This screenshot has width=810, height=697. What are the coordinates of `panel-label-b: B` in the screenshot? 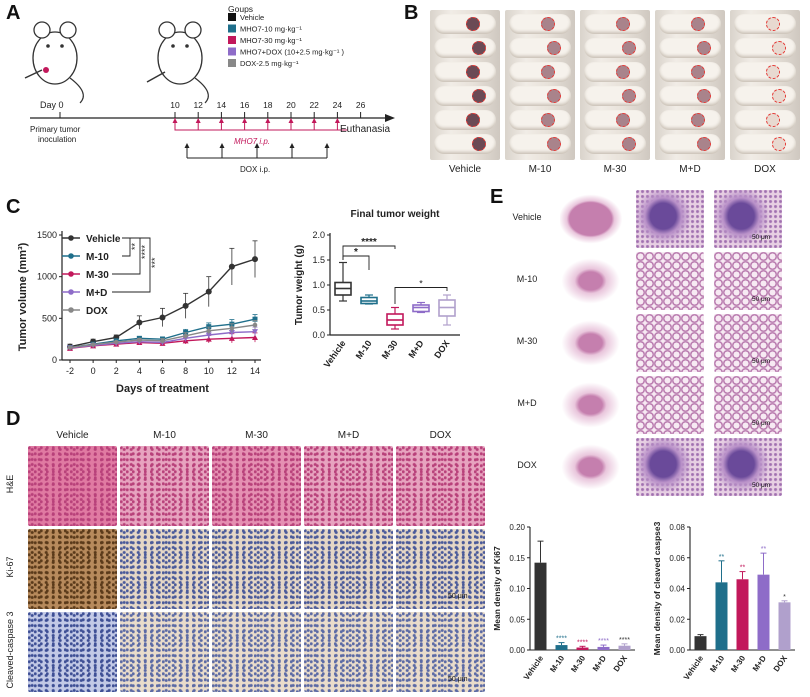 It's located at (411, 13).